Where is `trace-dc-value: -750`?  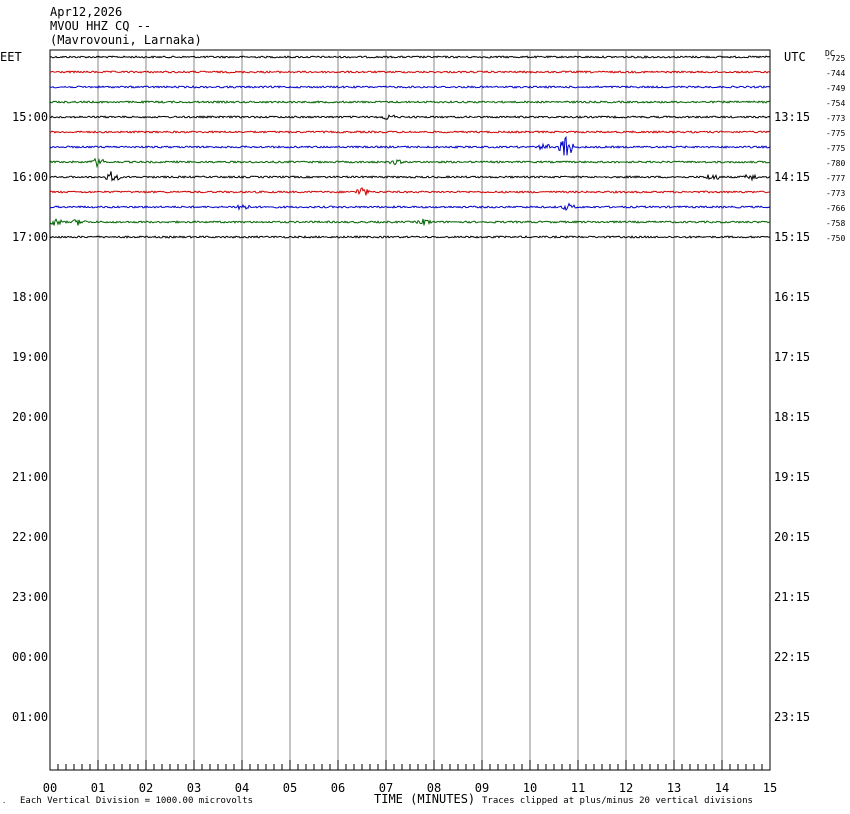
trace-dc-value: -750 is located at coordinates (835, 238).